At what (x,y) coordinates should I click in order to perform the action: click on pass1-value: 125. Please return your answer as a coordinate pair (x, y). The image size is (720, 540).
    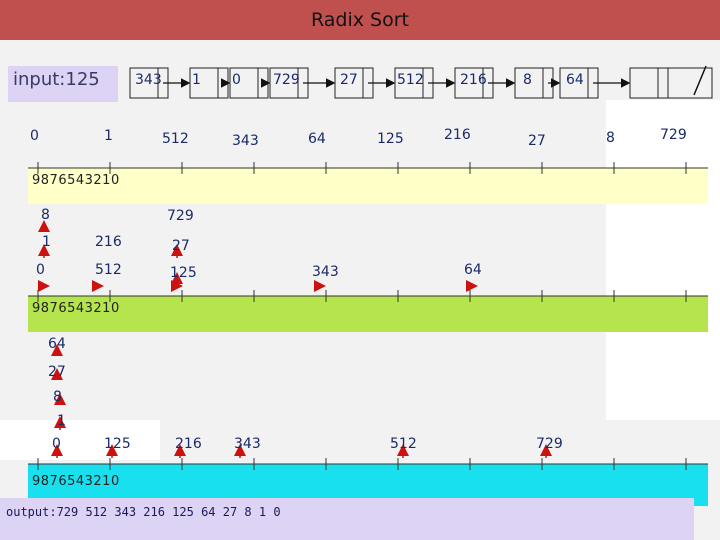
    Looking at the image, I should click on (390, 139).